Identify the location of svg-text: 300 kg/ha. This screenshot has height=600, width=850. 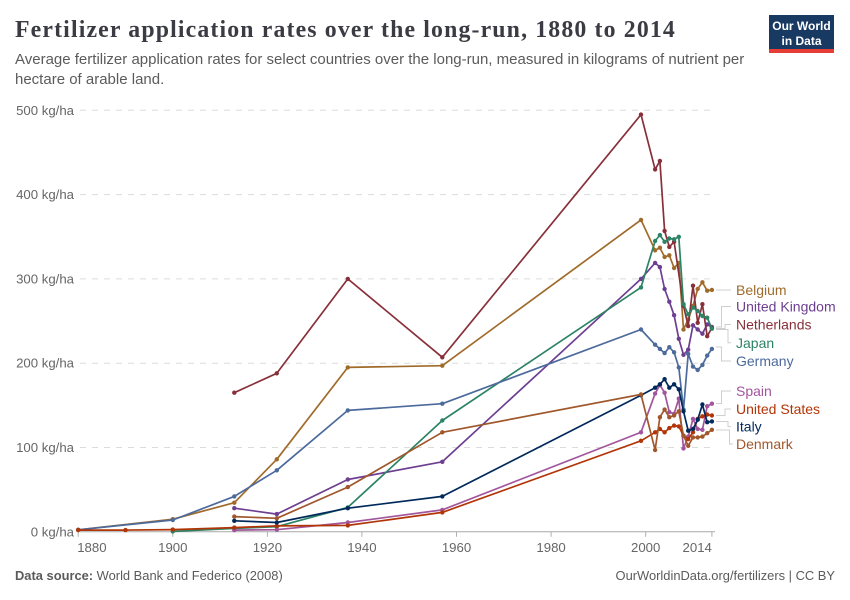
(45, 278).